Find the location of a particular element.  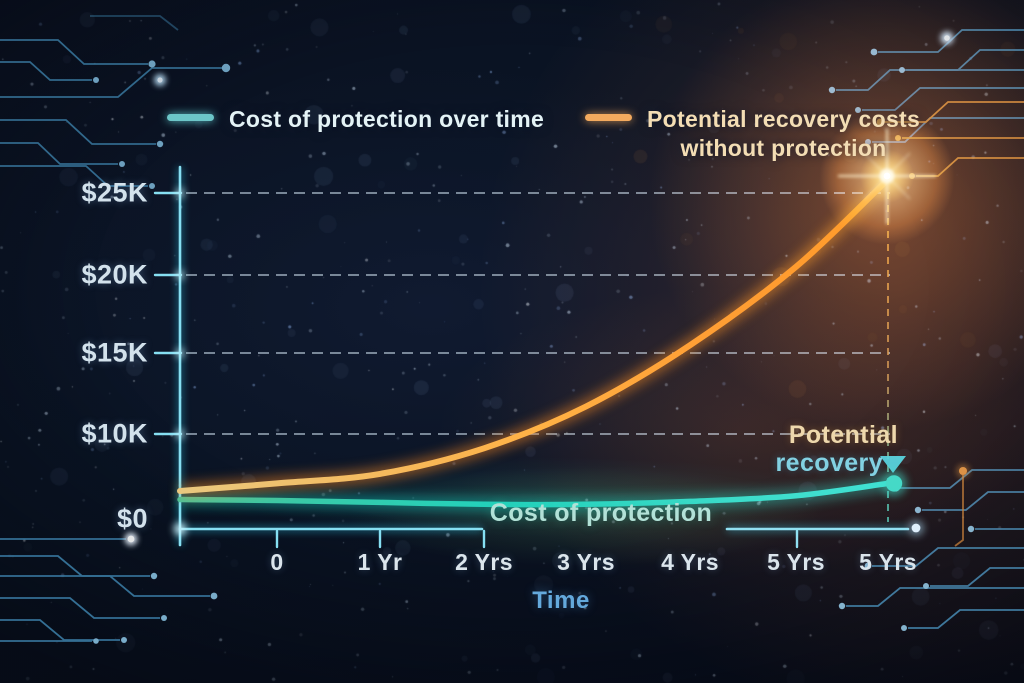

x-tick-label-4yrs: 4 Yrs is located at coordinates (690, 562).